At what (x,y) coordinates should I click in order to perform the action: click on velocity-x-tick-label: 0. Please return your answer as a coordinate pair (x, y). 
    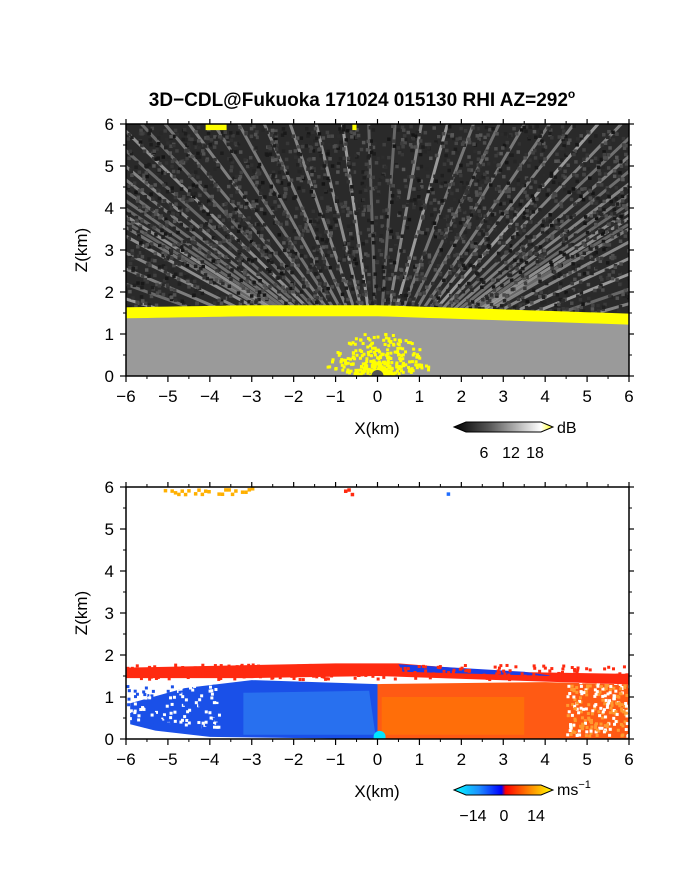
    Looking at the image, I should click on (377, 759).